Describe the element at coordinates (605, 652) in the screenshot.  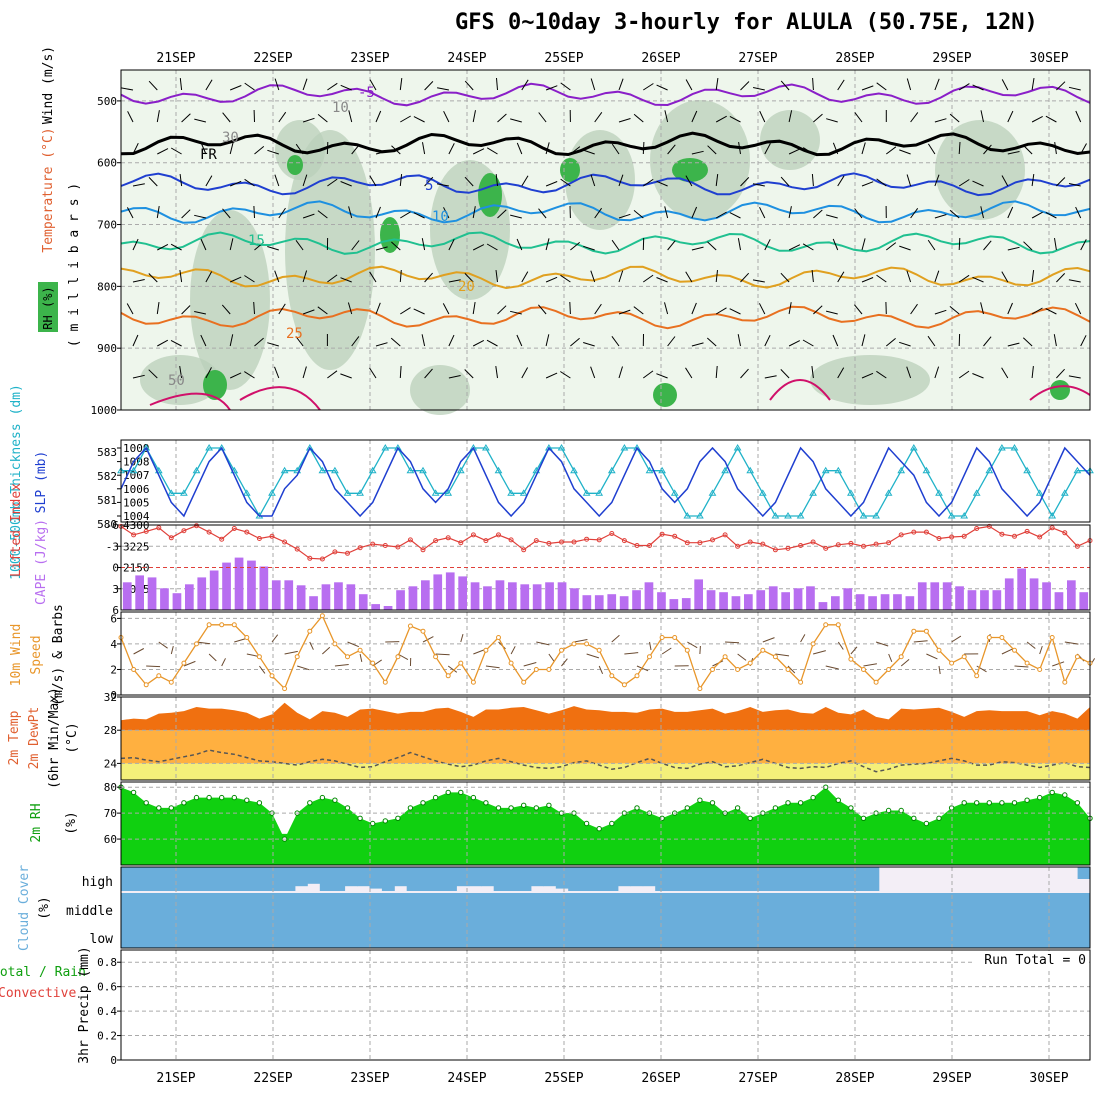
I see `wind10m-line` at that location.